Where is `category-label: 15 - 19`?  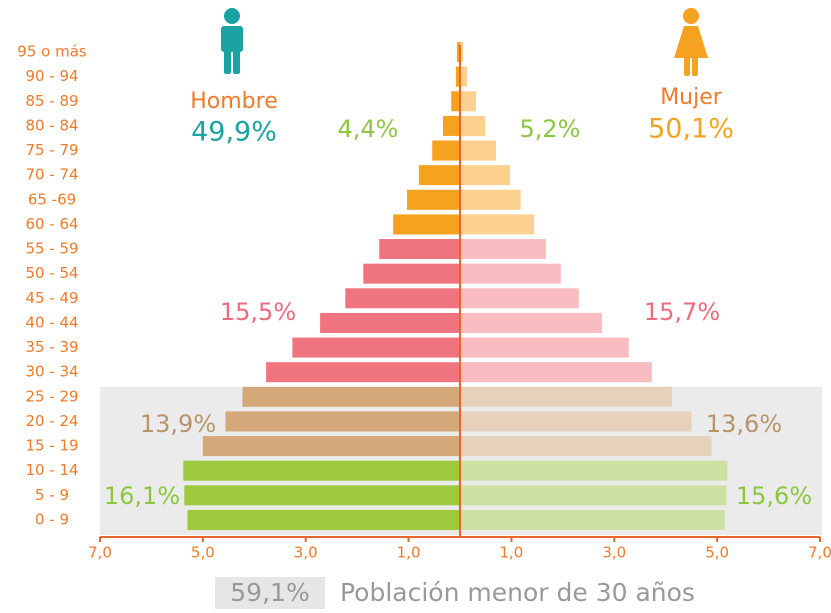 category-label: 15 - 19 is located at coordinates (51, 446).